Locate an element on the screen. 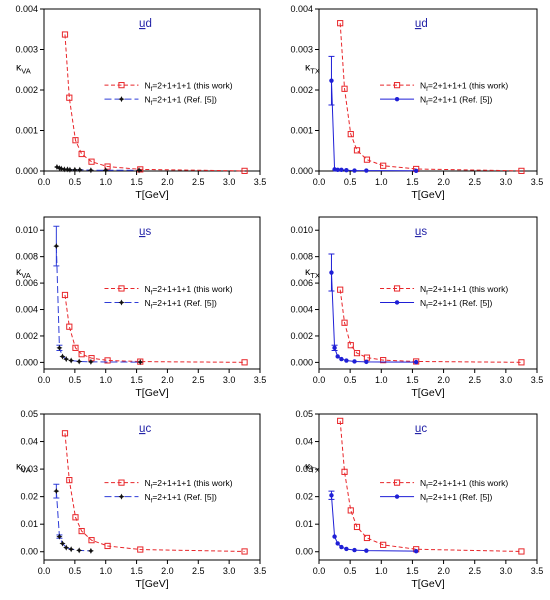 The image size is (550, 600). y-tick-label: 0.04 is located at coordinates (29, 442).